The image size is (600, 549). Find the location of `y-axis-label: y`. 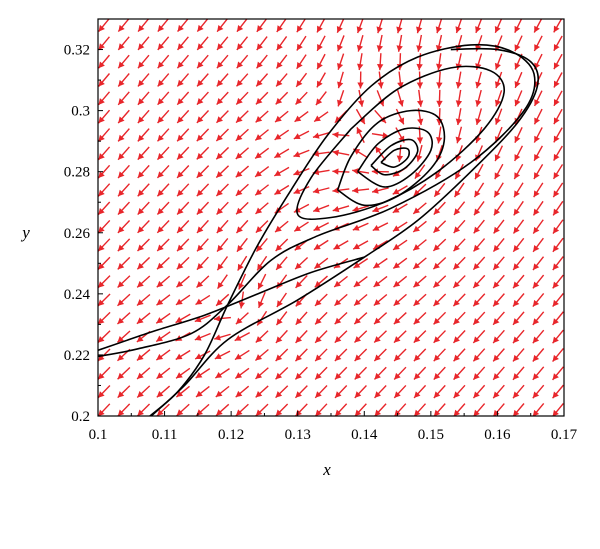

y-axis-label: y is located at coordinates (25, 232).